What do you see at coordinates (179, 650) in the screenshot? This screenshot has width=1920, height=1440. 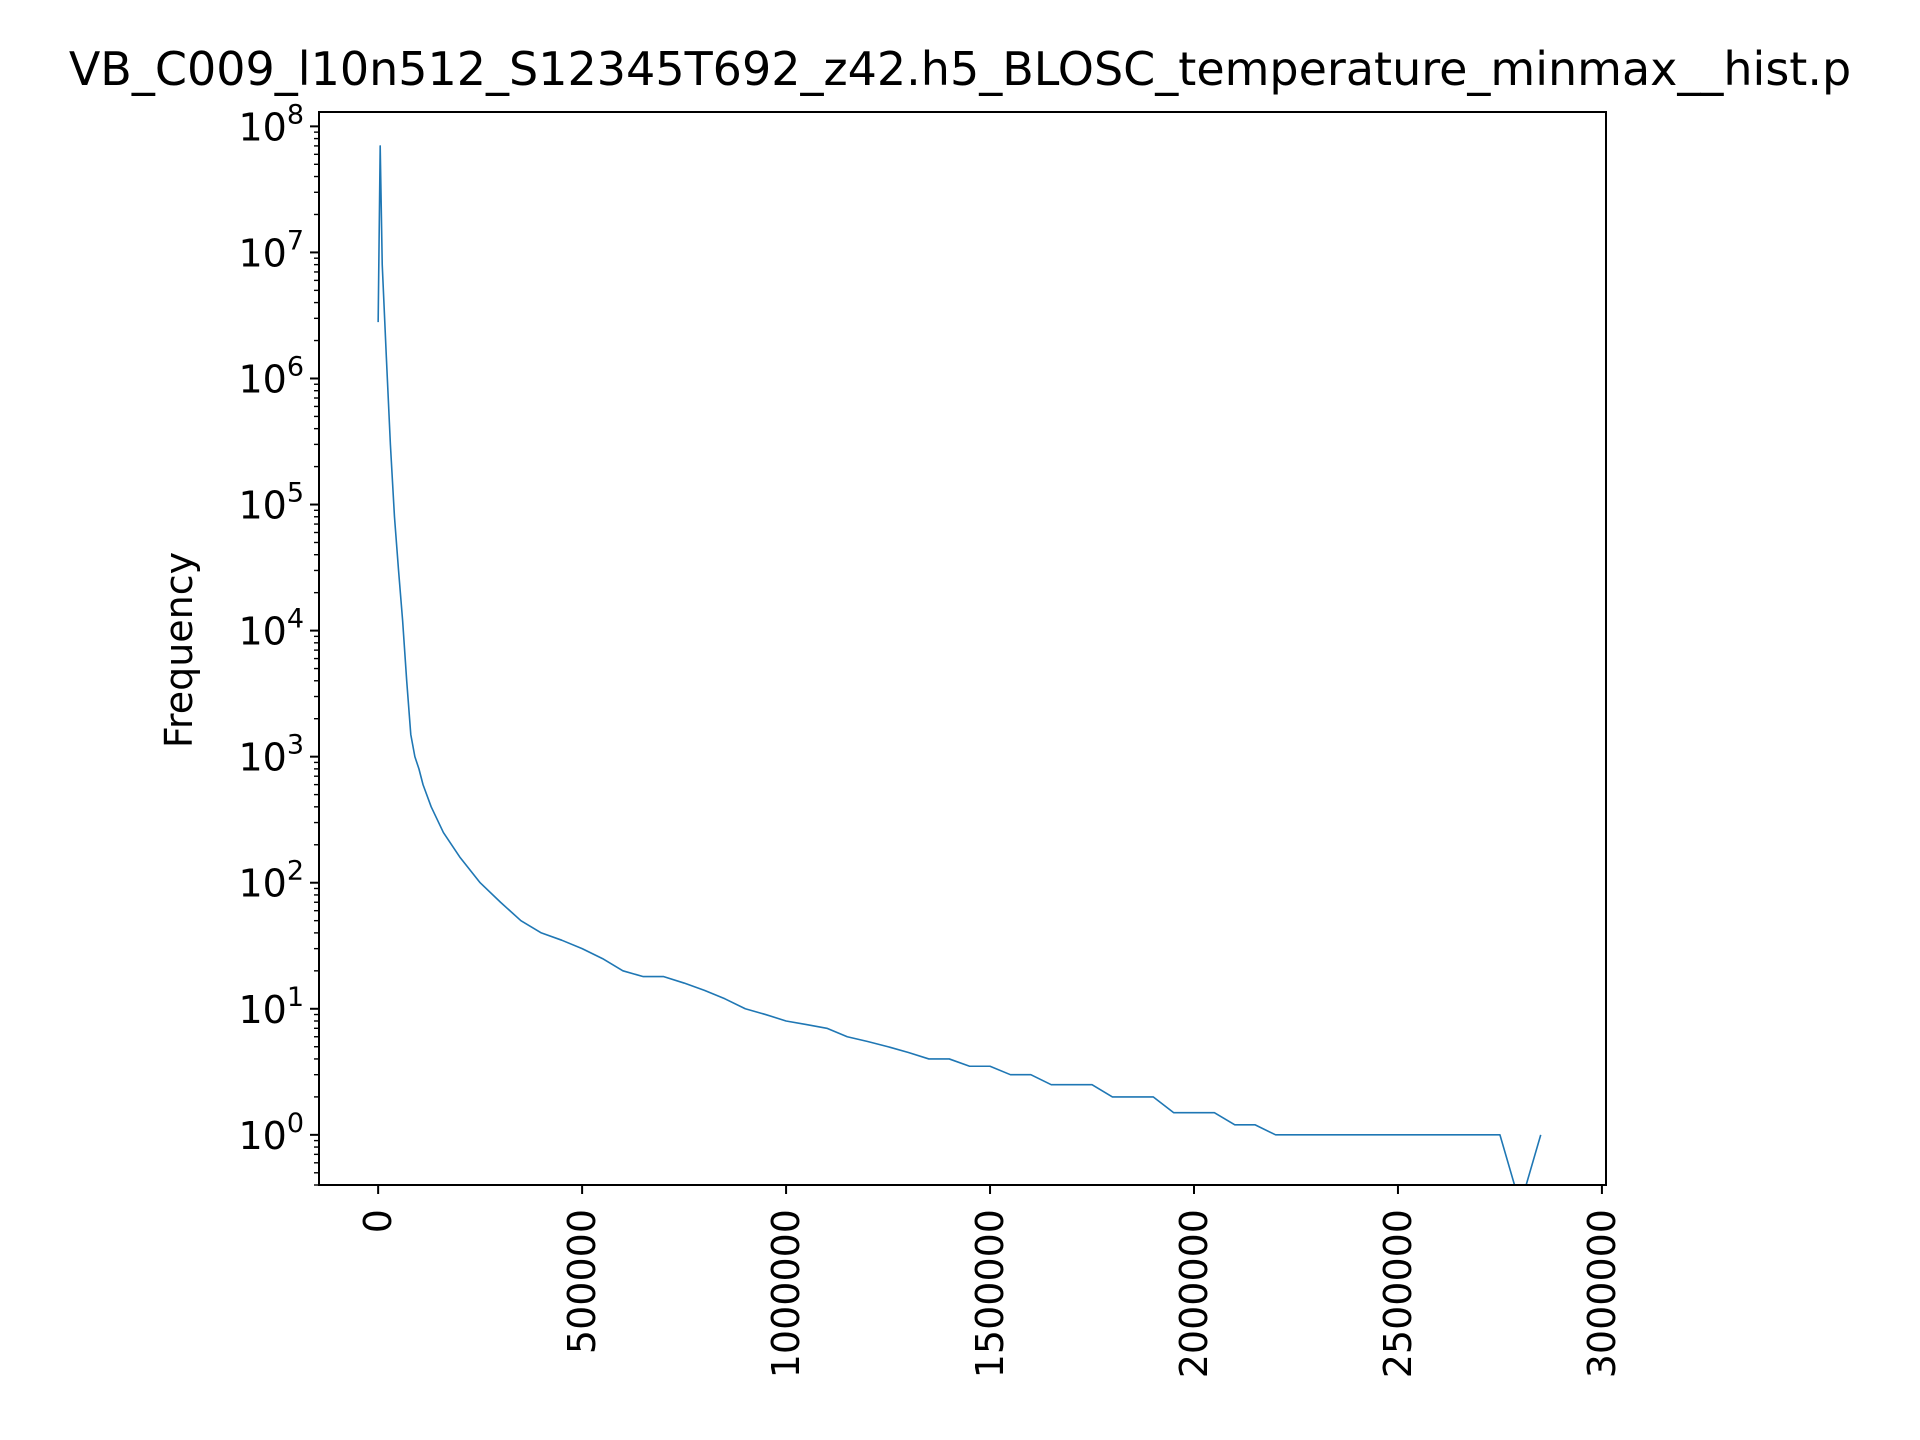 I see `y-axis-label: Frequency` at bounding box center [179, 650].